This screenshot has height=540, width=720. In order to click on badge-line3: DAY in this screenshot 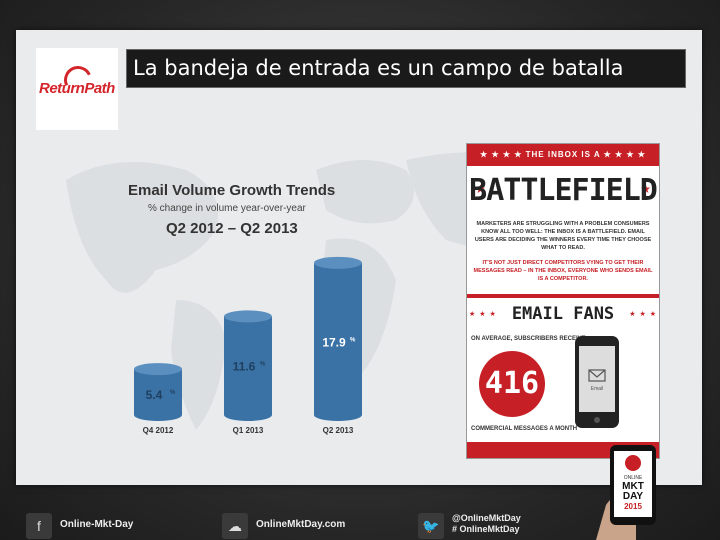, I will do `click(633, 496)`.